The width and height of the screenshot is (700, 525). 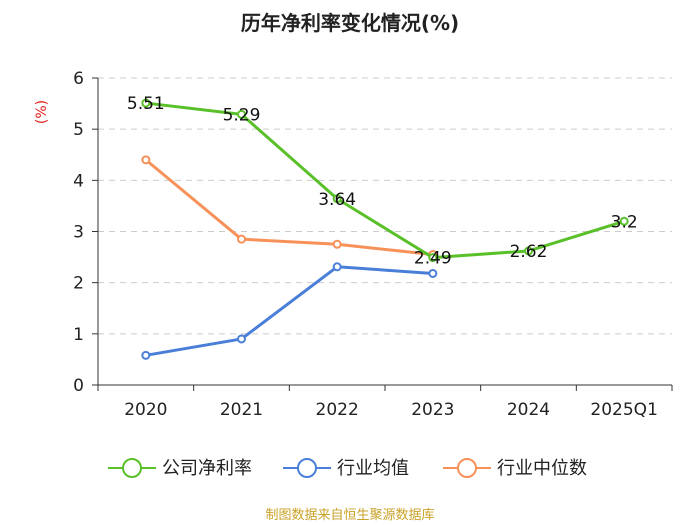 What do you see at coordinates (145, 410) in the screenshot?
I see `x-tick-label: 2020` at bounding box center [145, 410].